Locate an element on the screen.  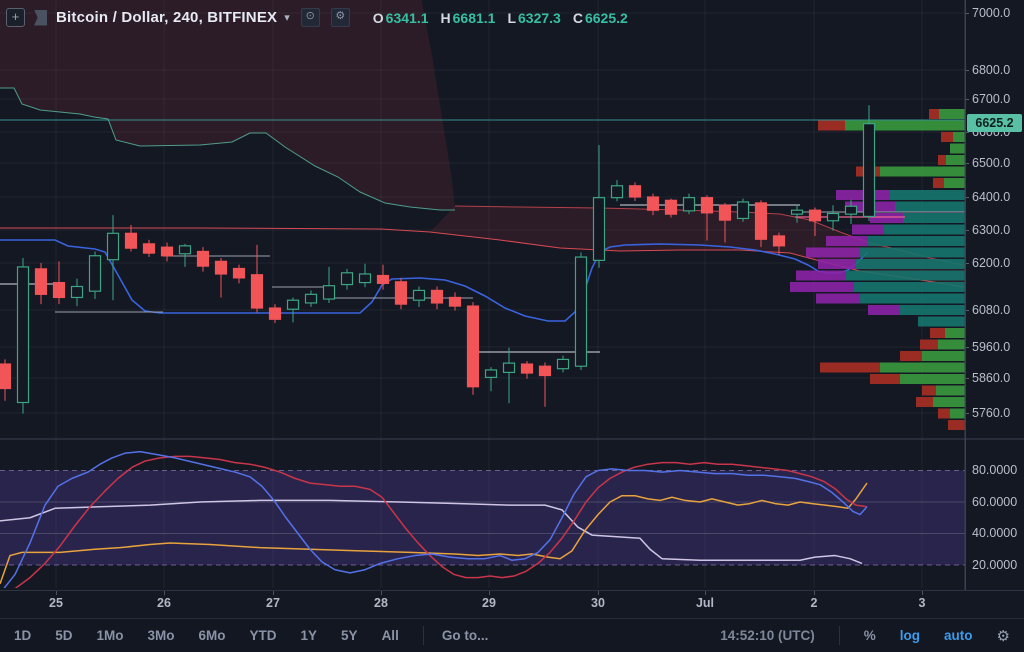
range-button-1mo: 1Mo is located at coordinates (110, 635).